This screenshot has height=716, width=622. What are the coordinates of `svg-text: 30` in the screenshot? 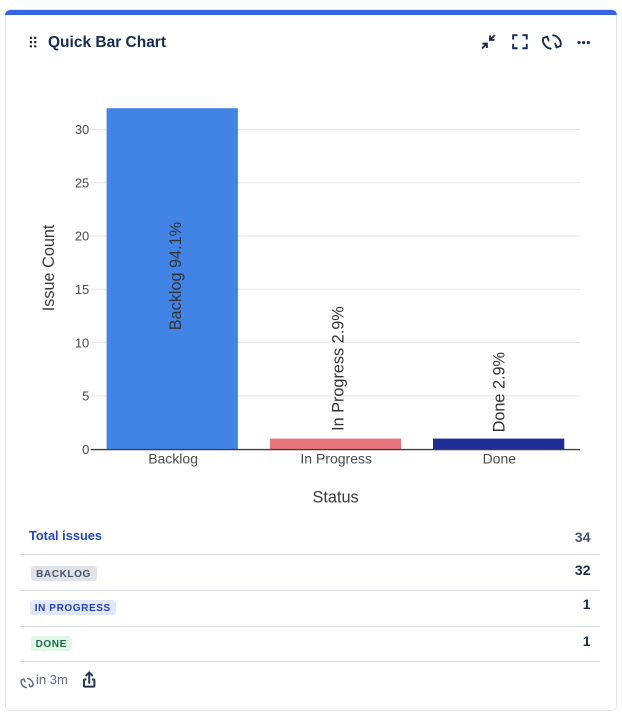 It's located at (82, 129).